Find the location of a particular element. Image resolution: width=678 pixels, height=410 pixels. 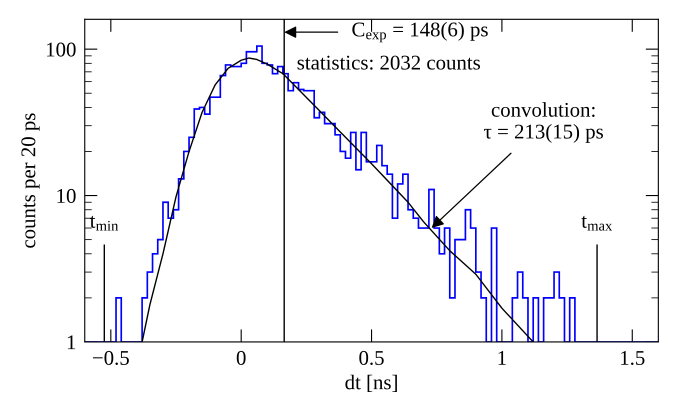

x-tick-label: 0.5 is located at coordinates (371, 358).